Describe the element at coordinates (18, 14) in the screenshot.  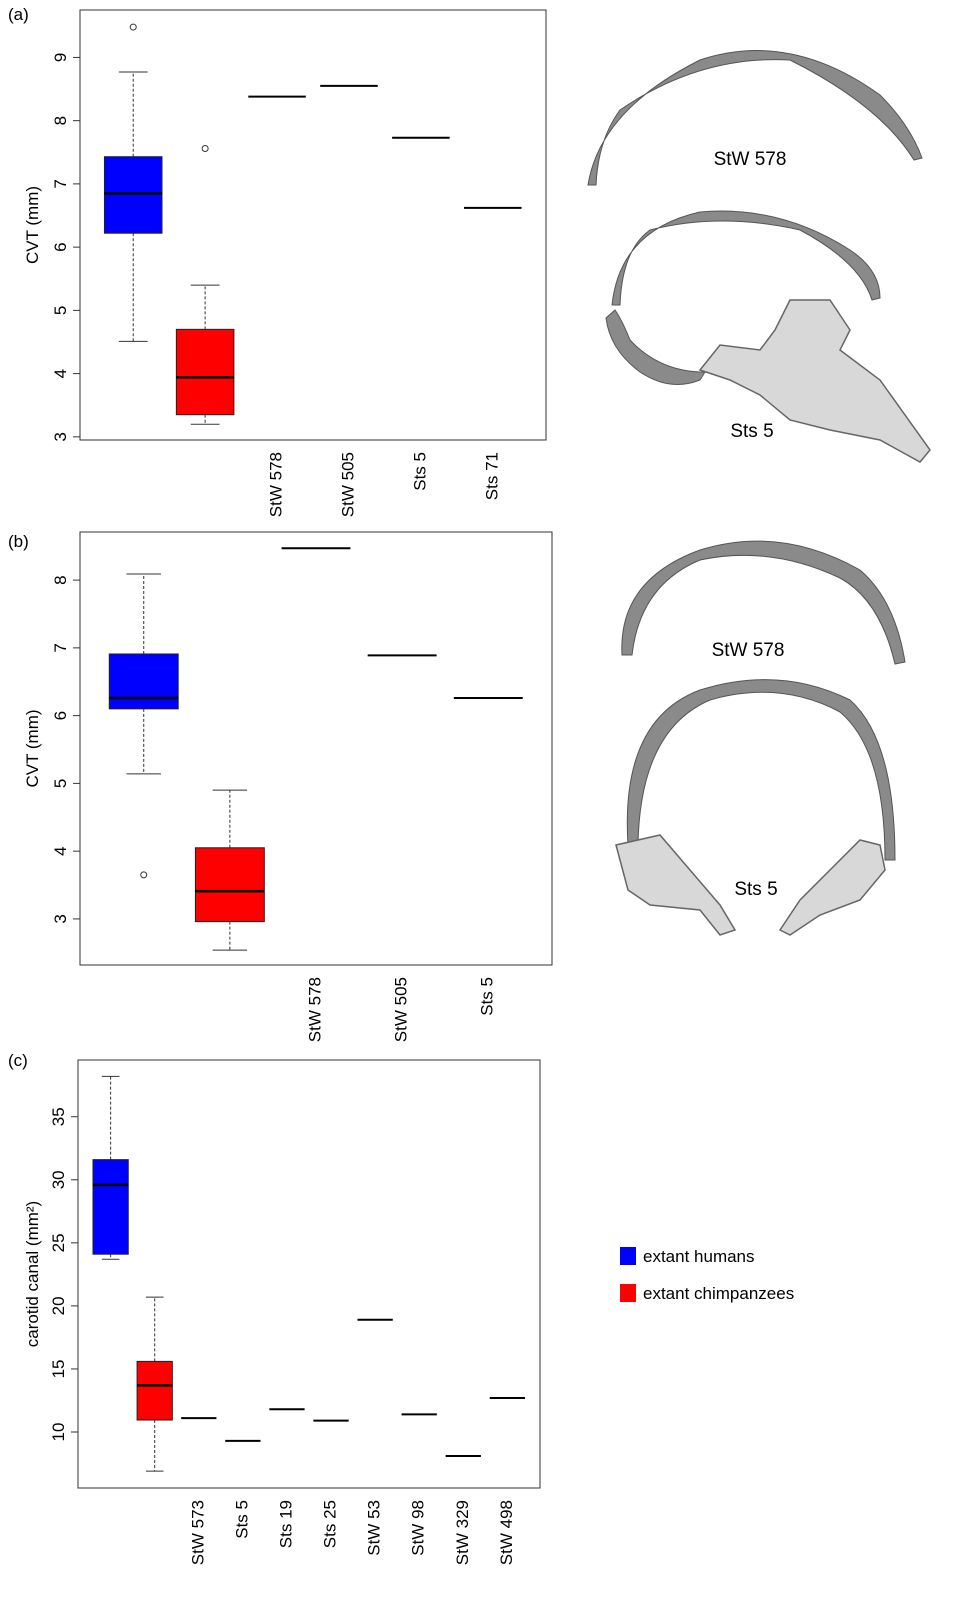
I see `panel-label: (a)` at that location.